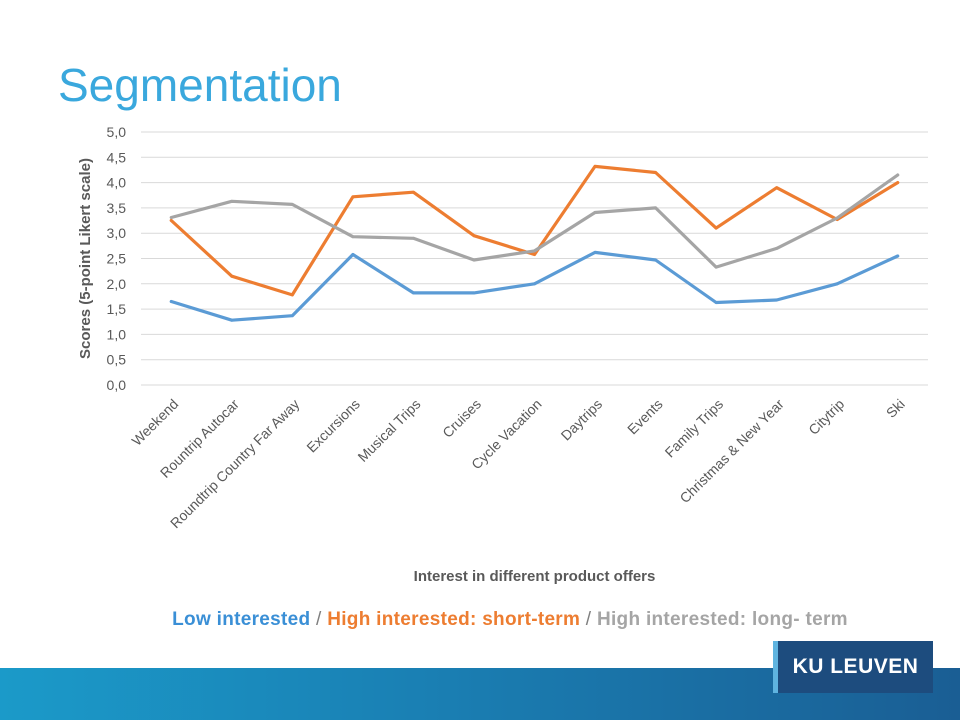 This screenshot has height=720, width=960. I want to click on y-tick-label: 3,5, so click(117, 208).